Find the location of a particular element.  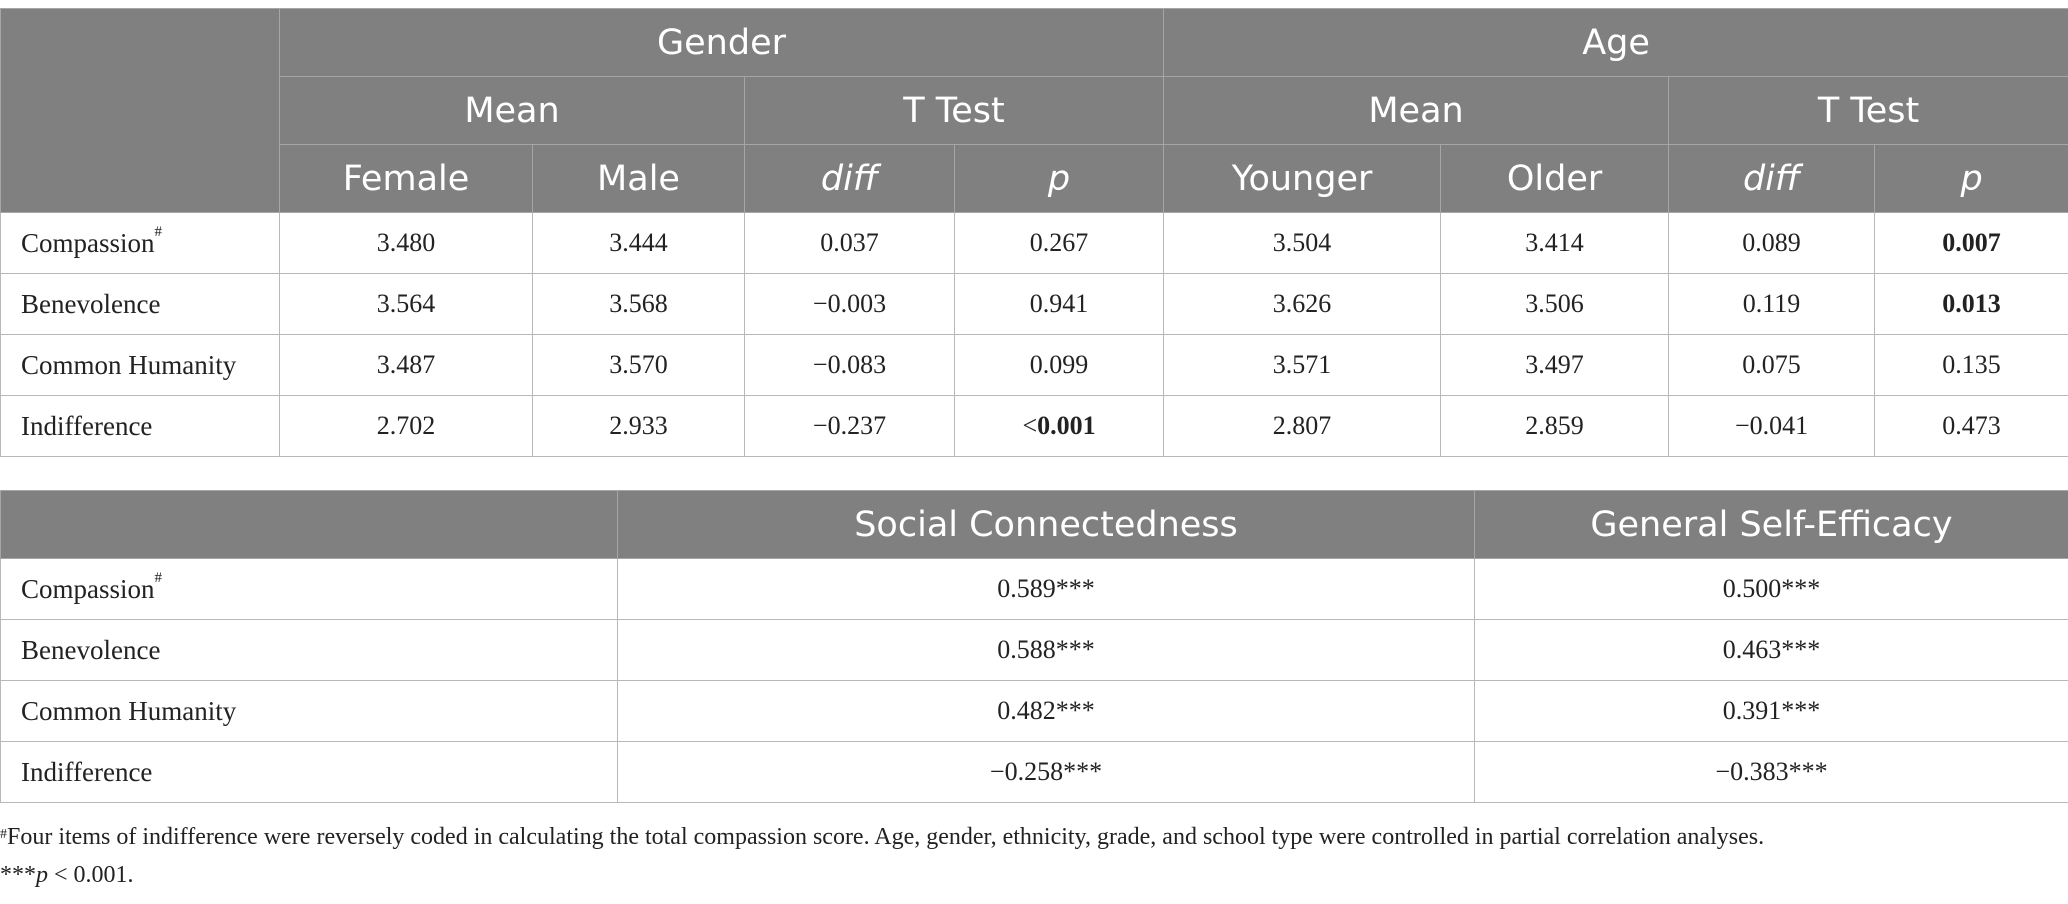

table-row: Benevolence 0.588*** 0.463*** is located at coordinates (1034, 650).